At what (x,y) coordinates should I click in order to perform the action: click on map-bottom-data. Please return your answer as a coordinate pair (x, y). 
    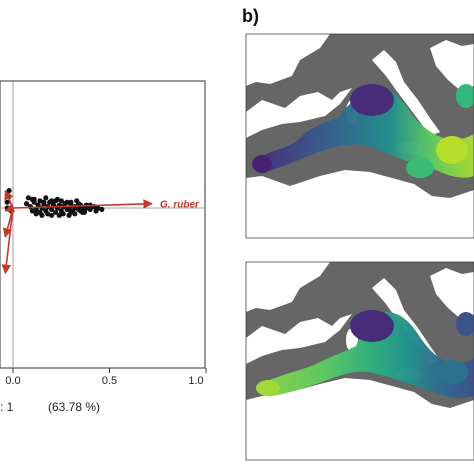
    Looking at the image, I should click on (365, 354).